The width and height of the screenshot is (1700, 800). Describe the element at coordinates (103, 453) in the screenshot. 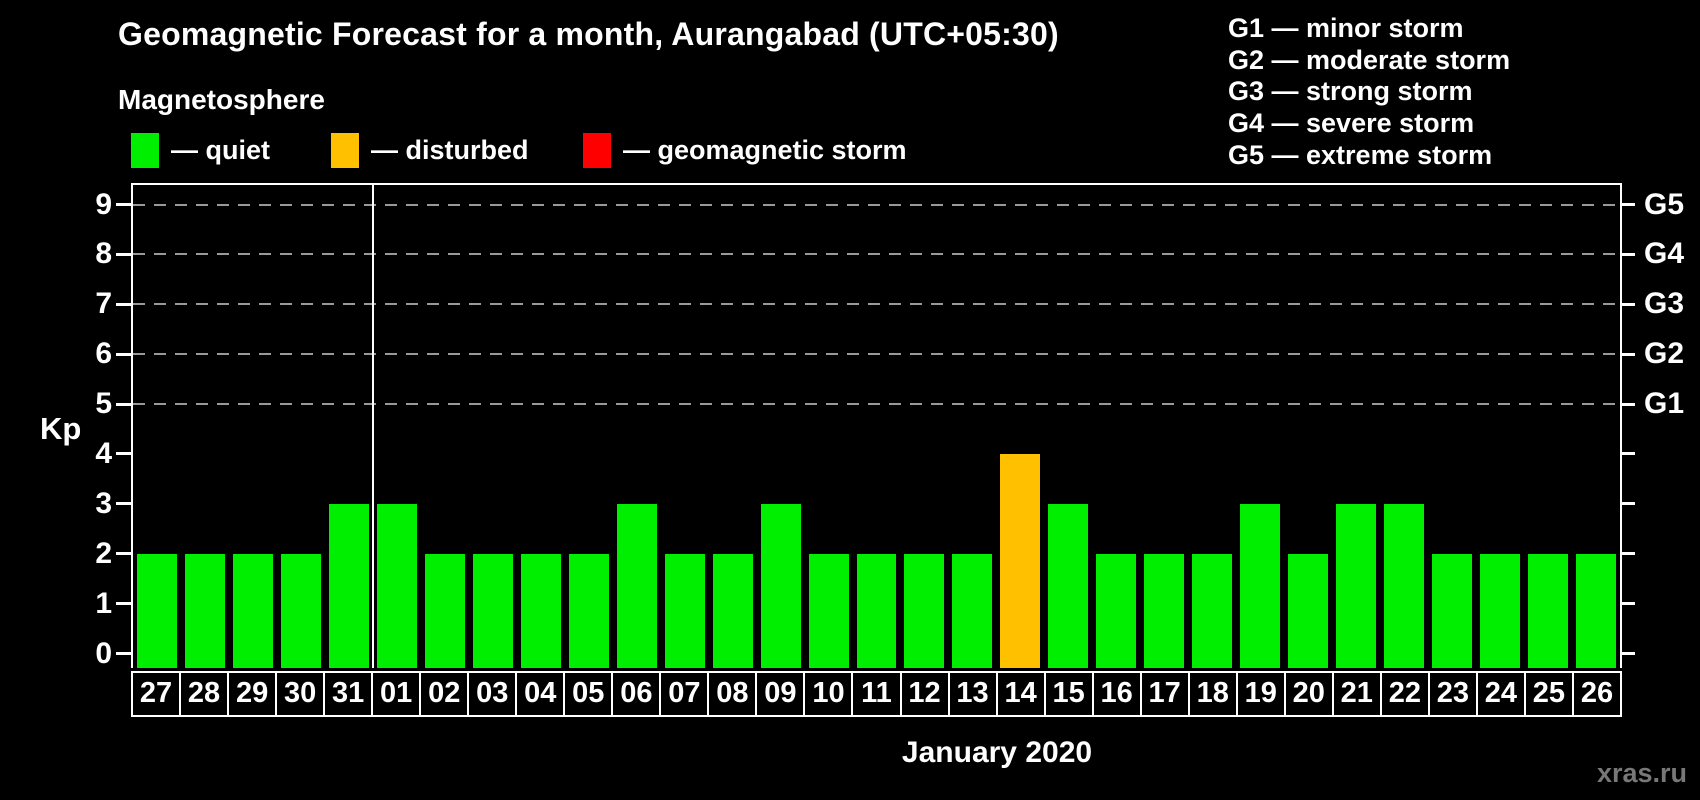

I see `y-axis-label-4: 4` at that location.